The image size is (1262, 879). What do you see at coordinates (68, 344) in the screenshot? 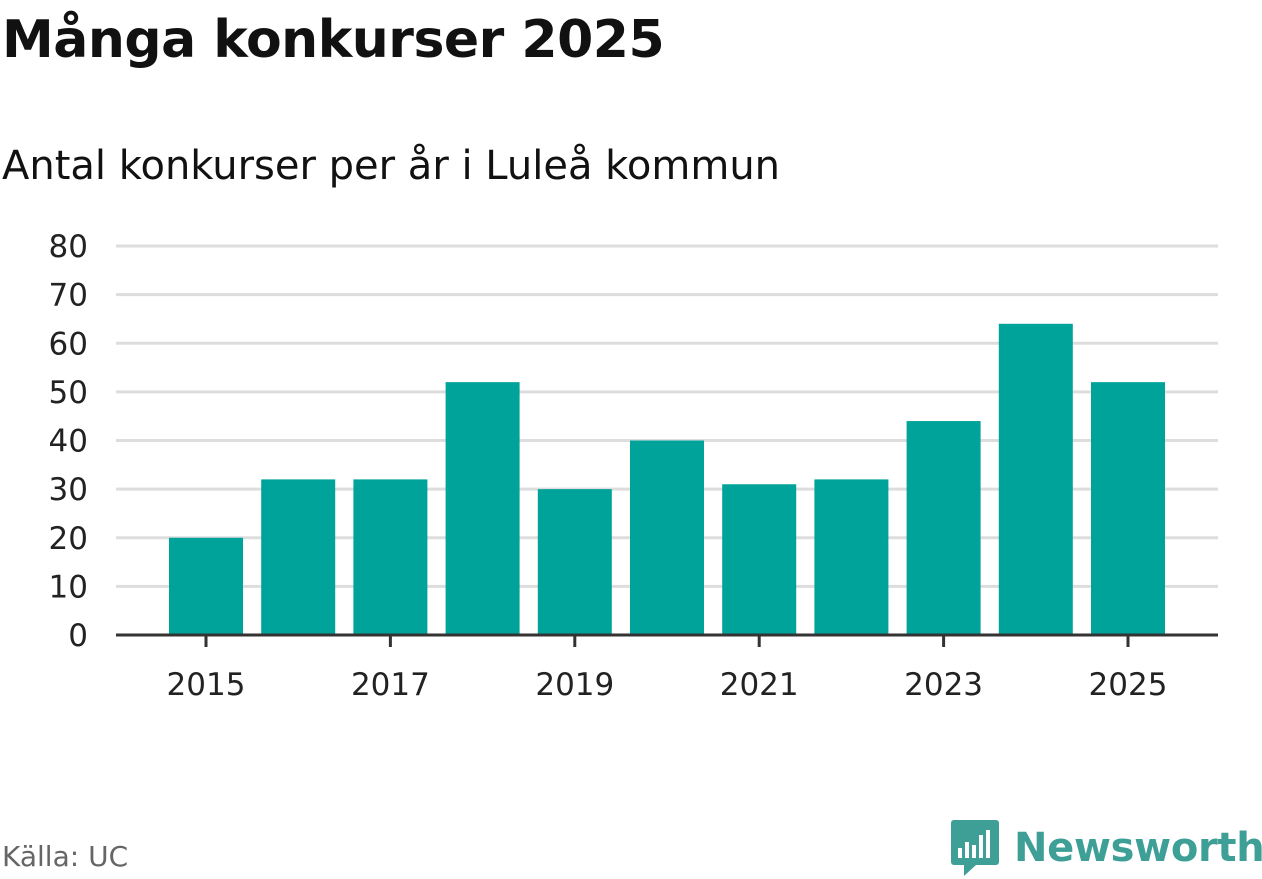
I see `y-tick-label-60: 60` at bounding box center [68, 344].